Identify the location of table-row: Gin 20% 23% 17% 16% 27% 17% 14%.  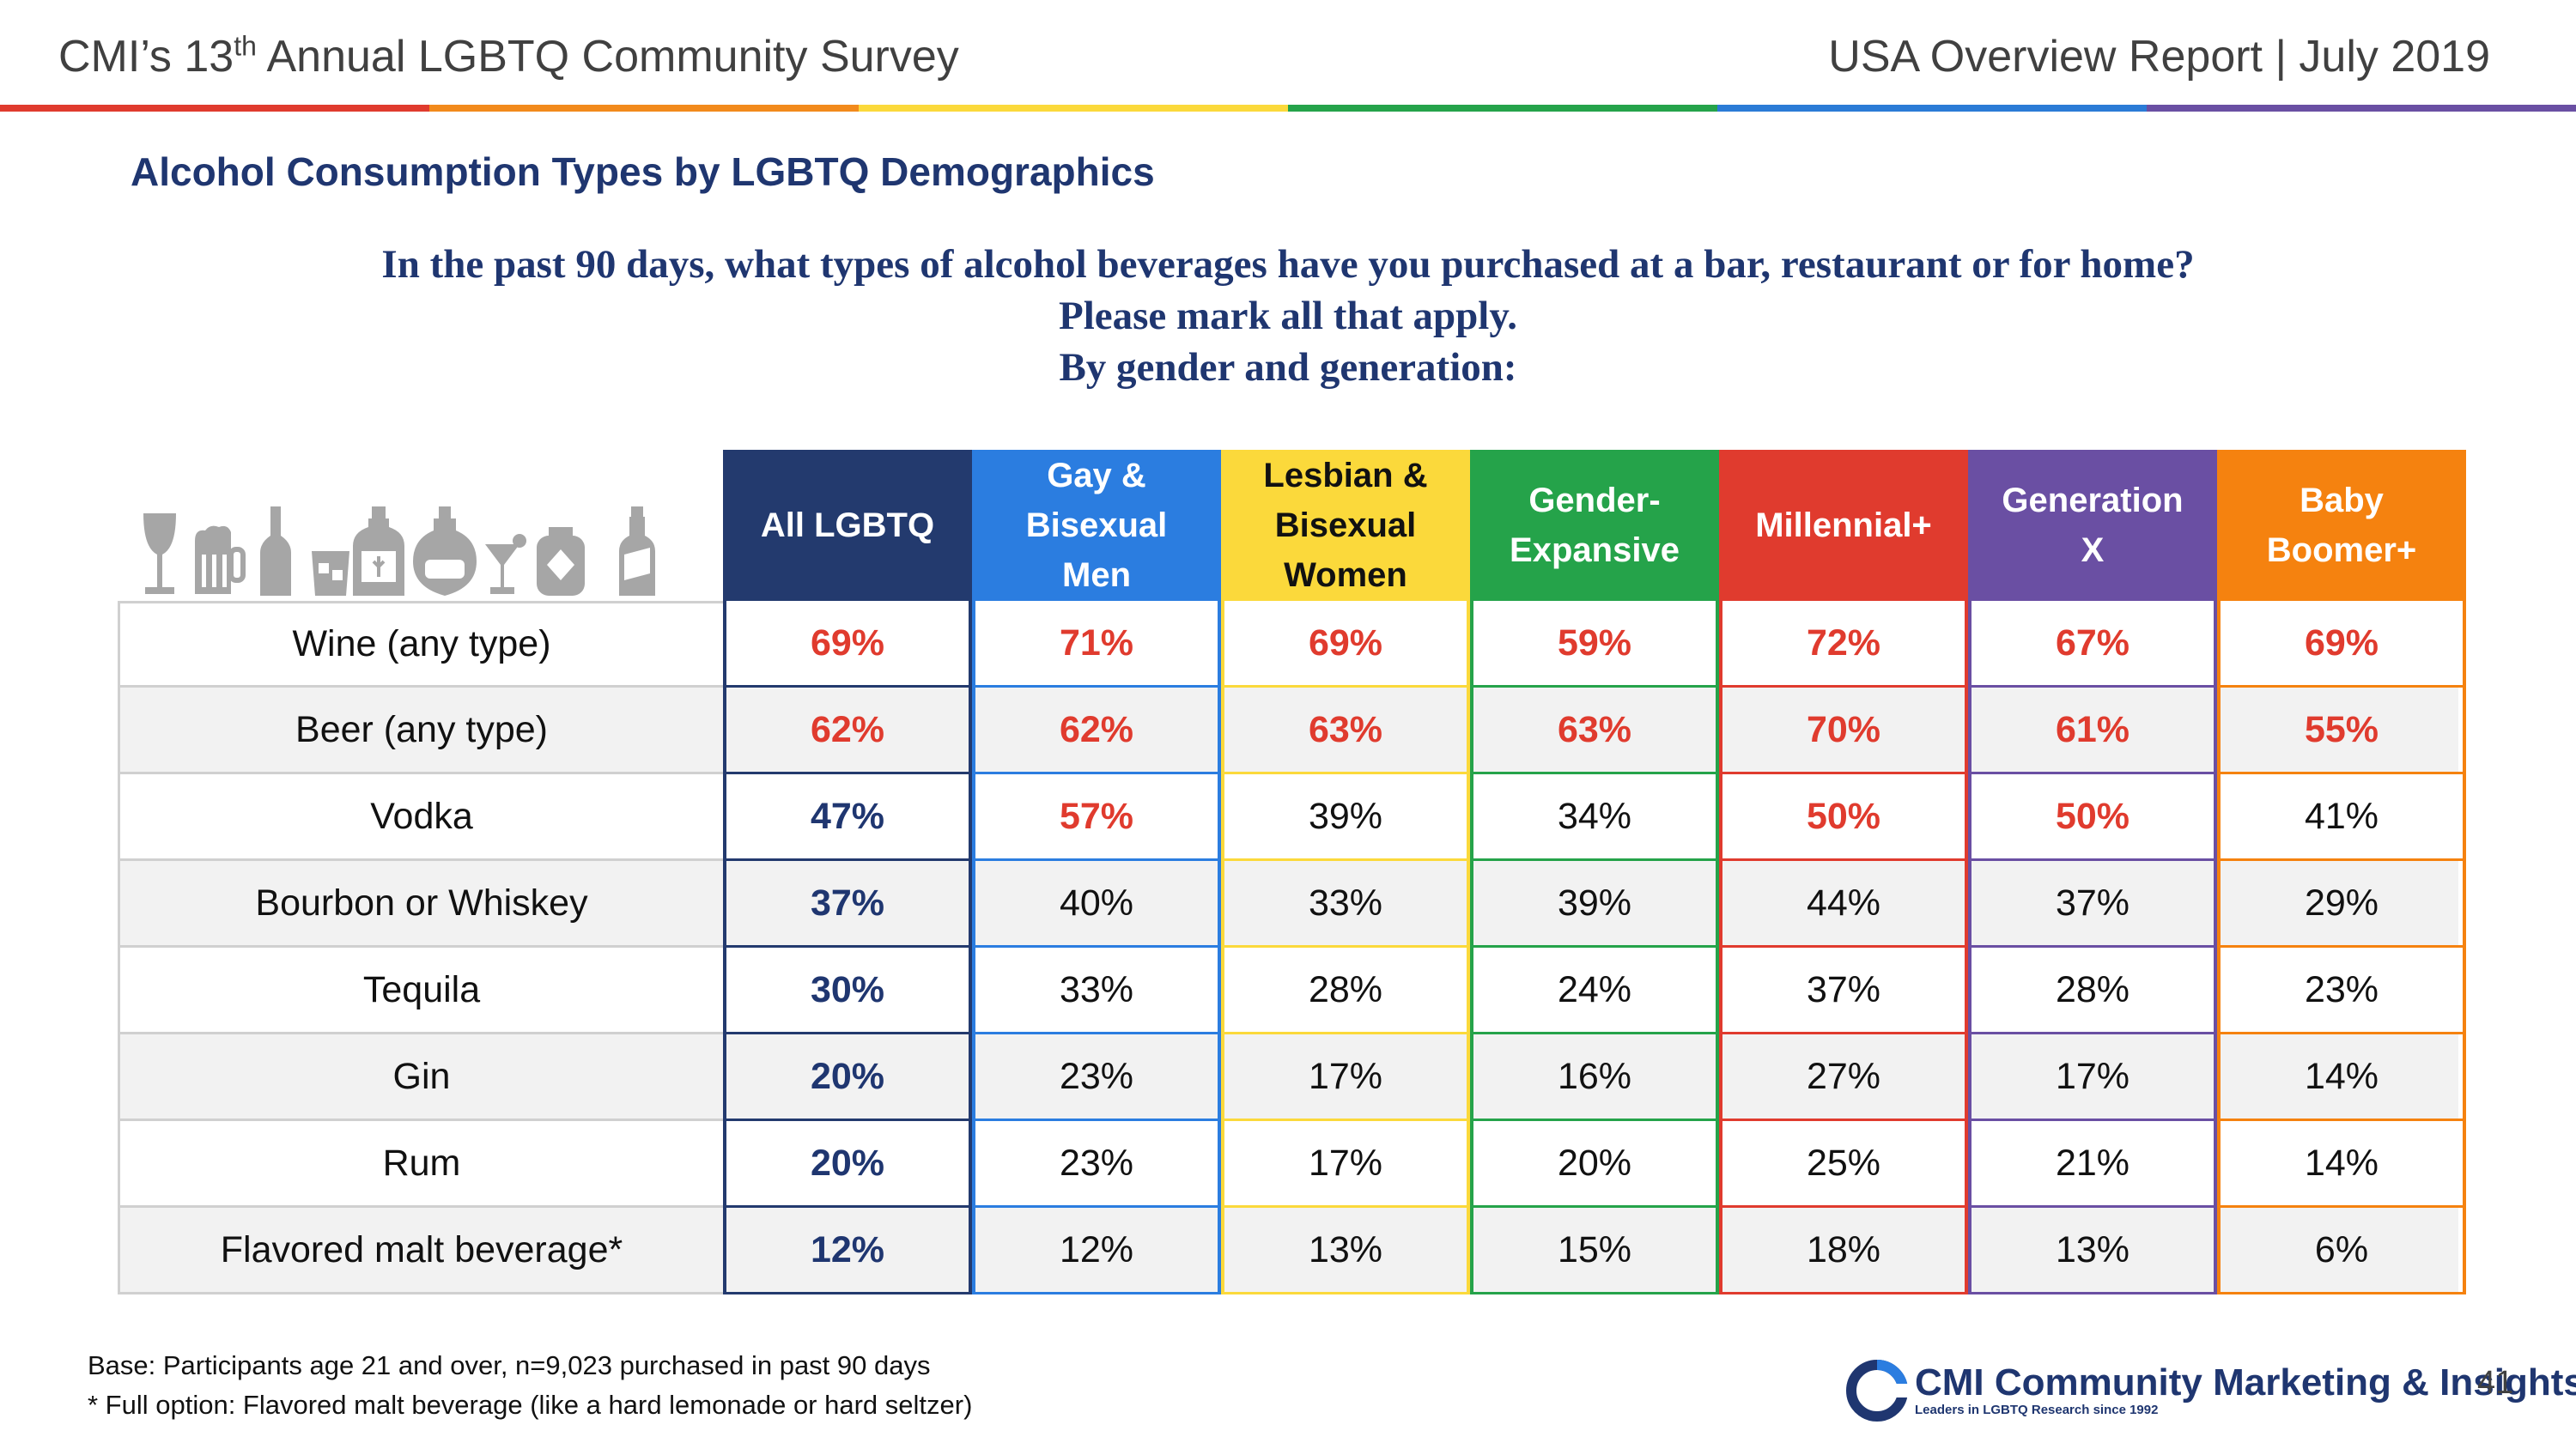
(1292, 1077).